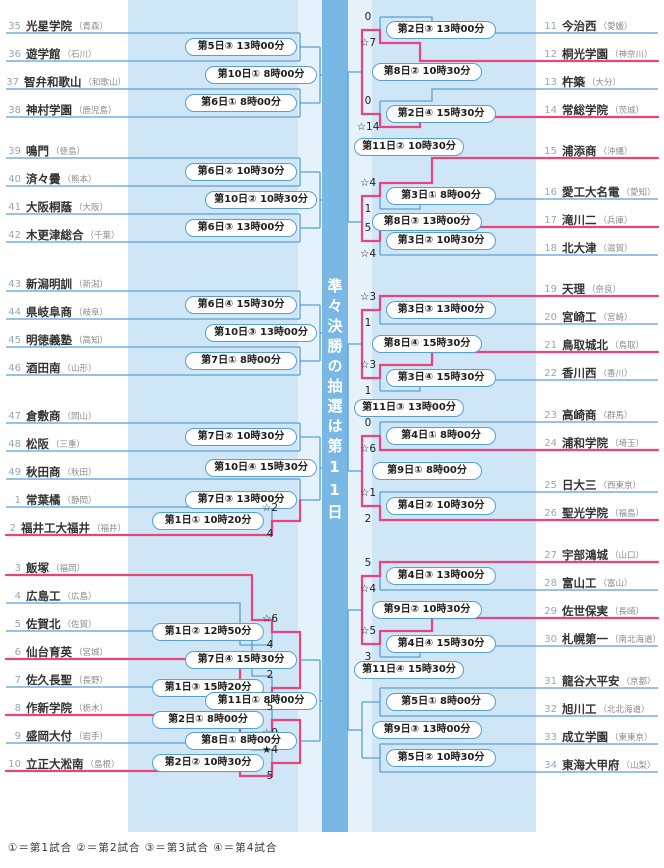  I want to click on match-d7g1: 第7日① 8時00分, so click(241, 361).